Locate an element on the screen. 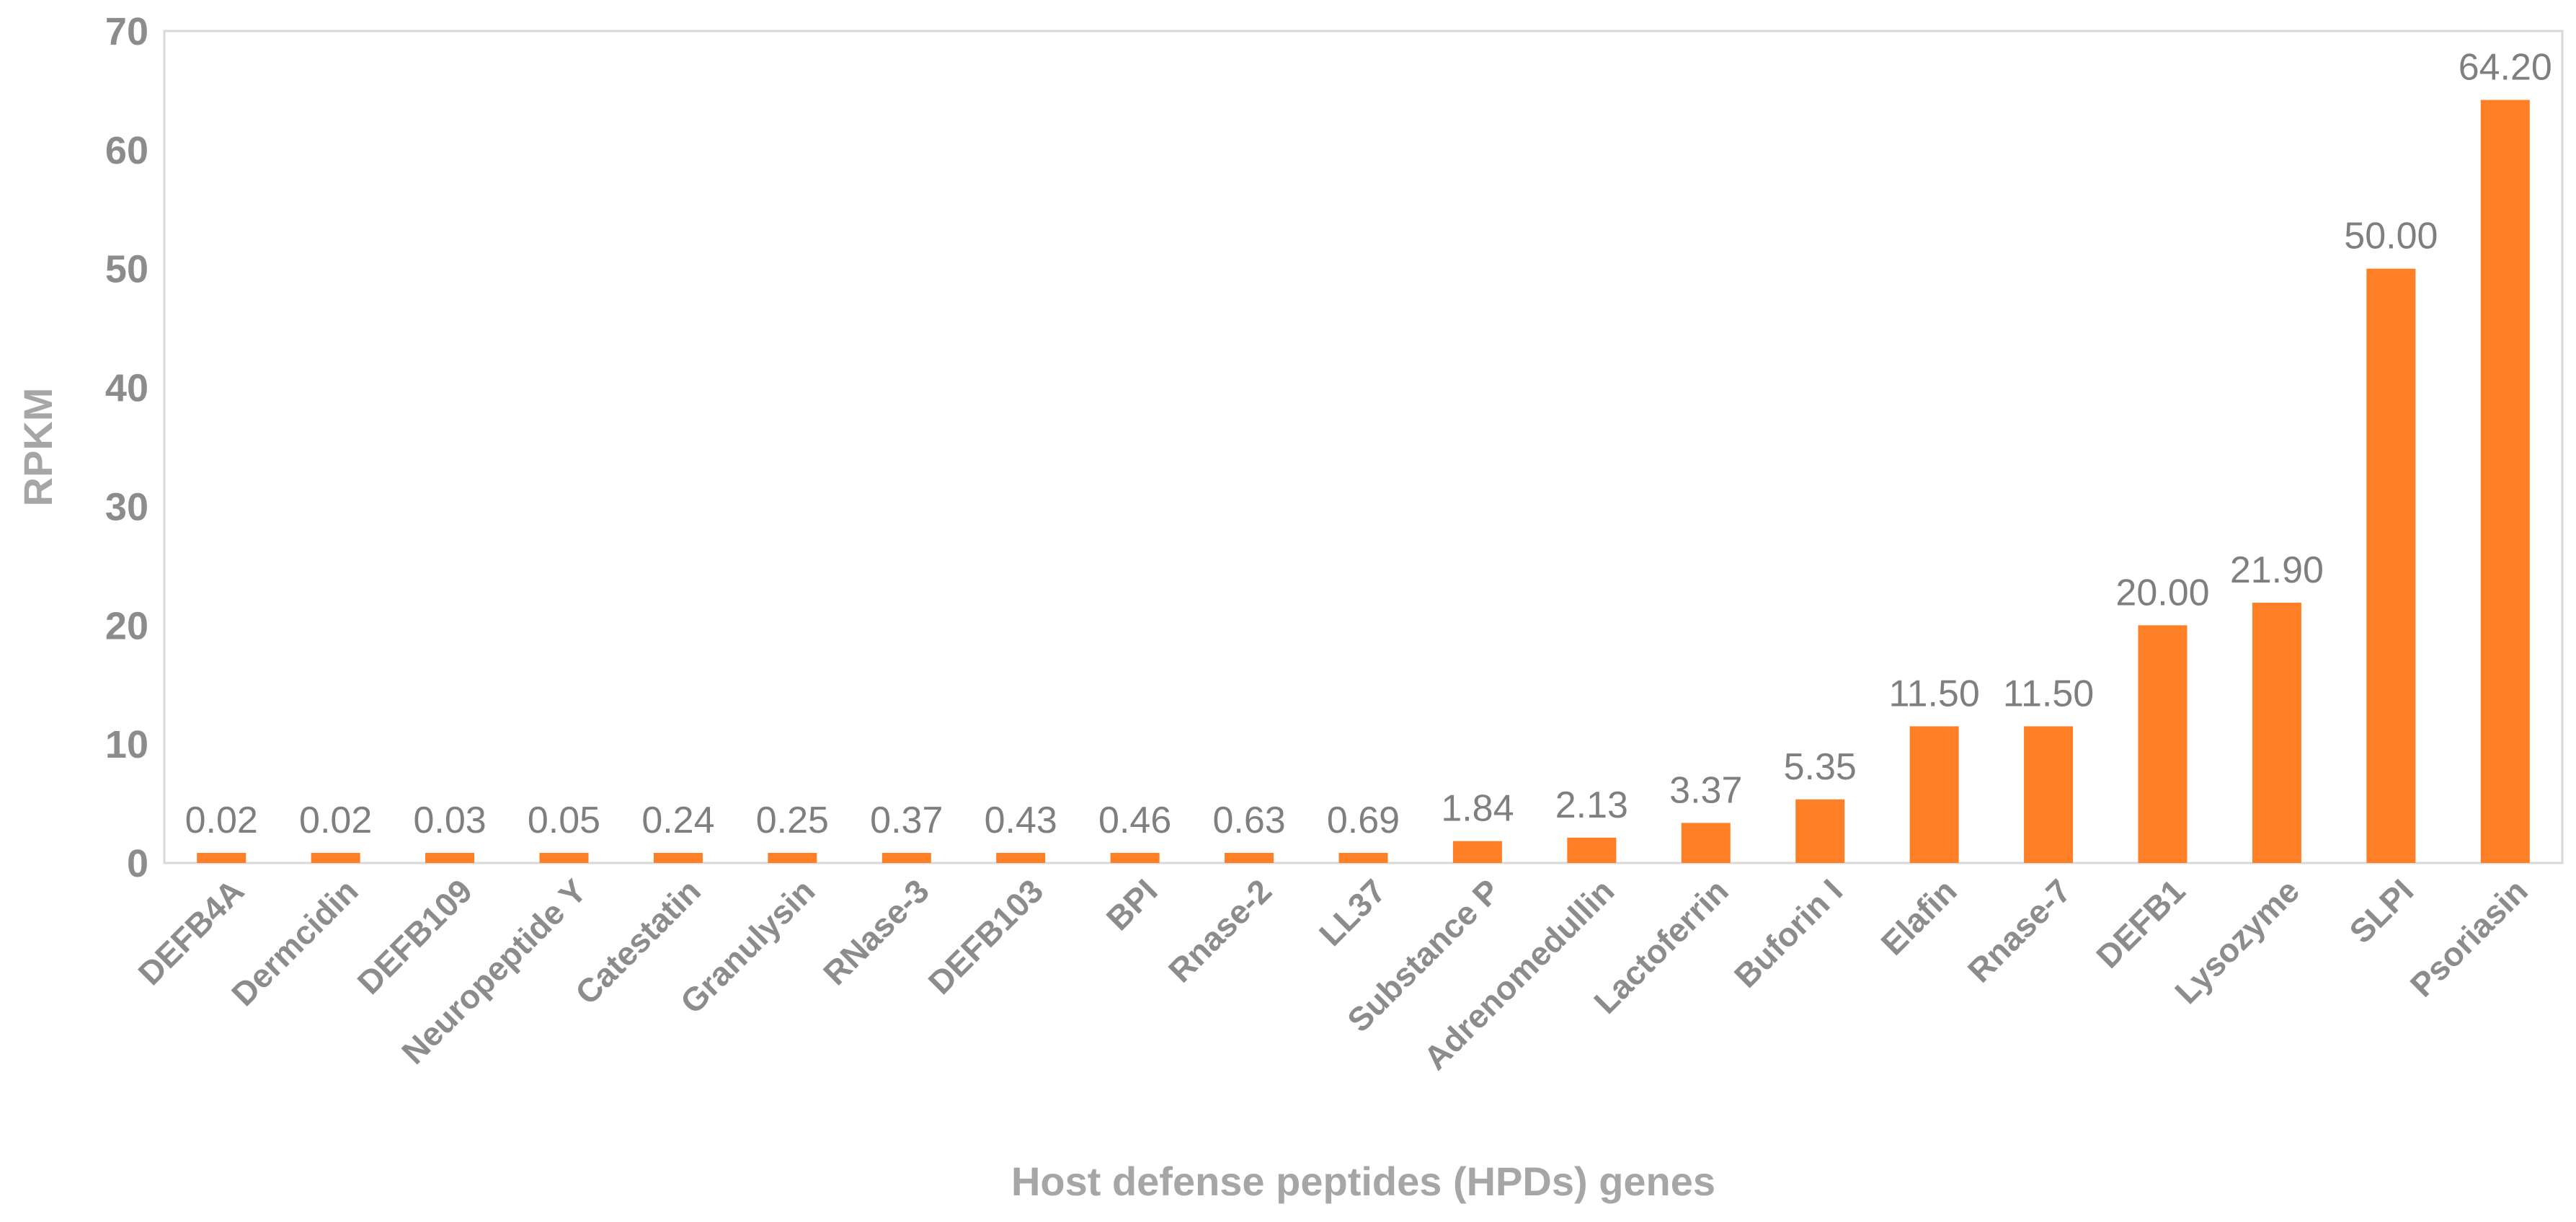 The image size is (2576, 1222). data-label: 1.84 is located at coordinates (1478, 809).